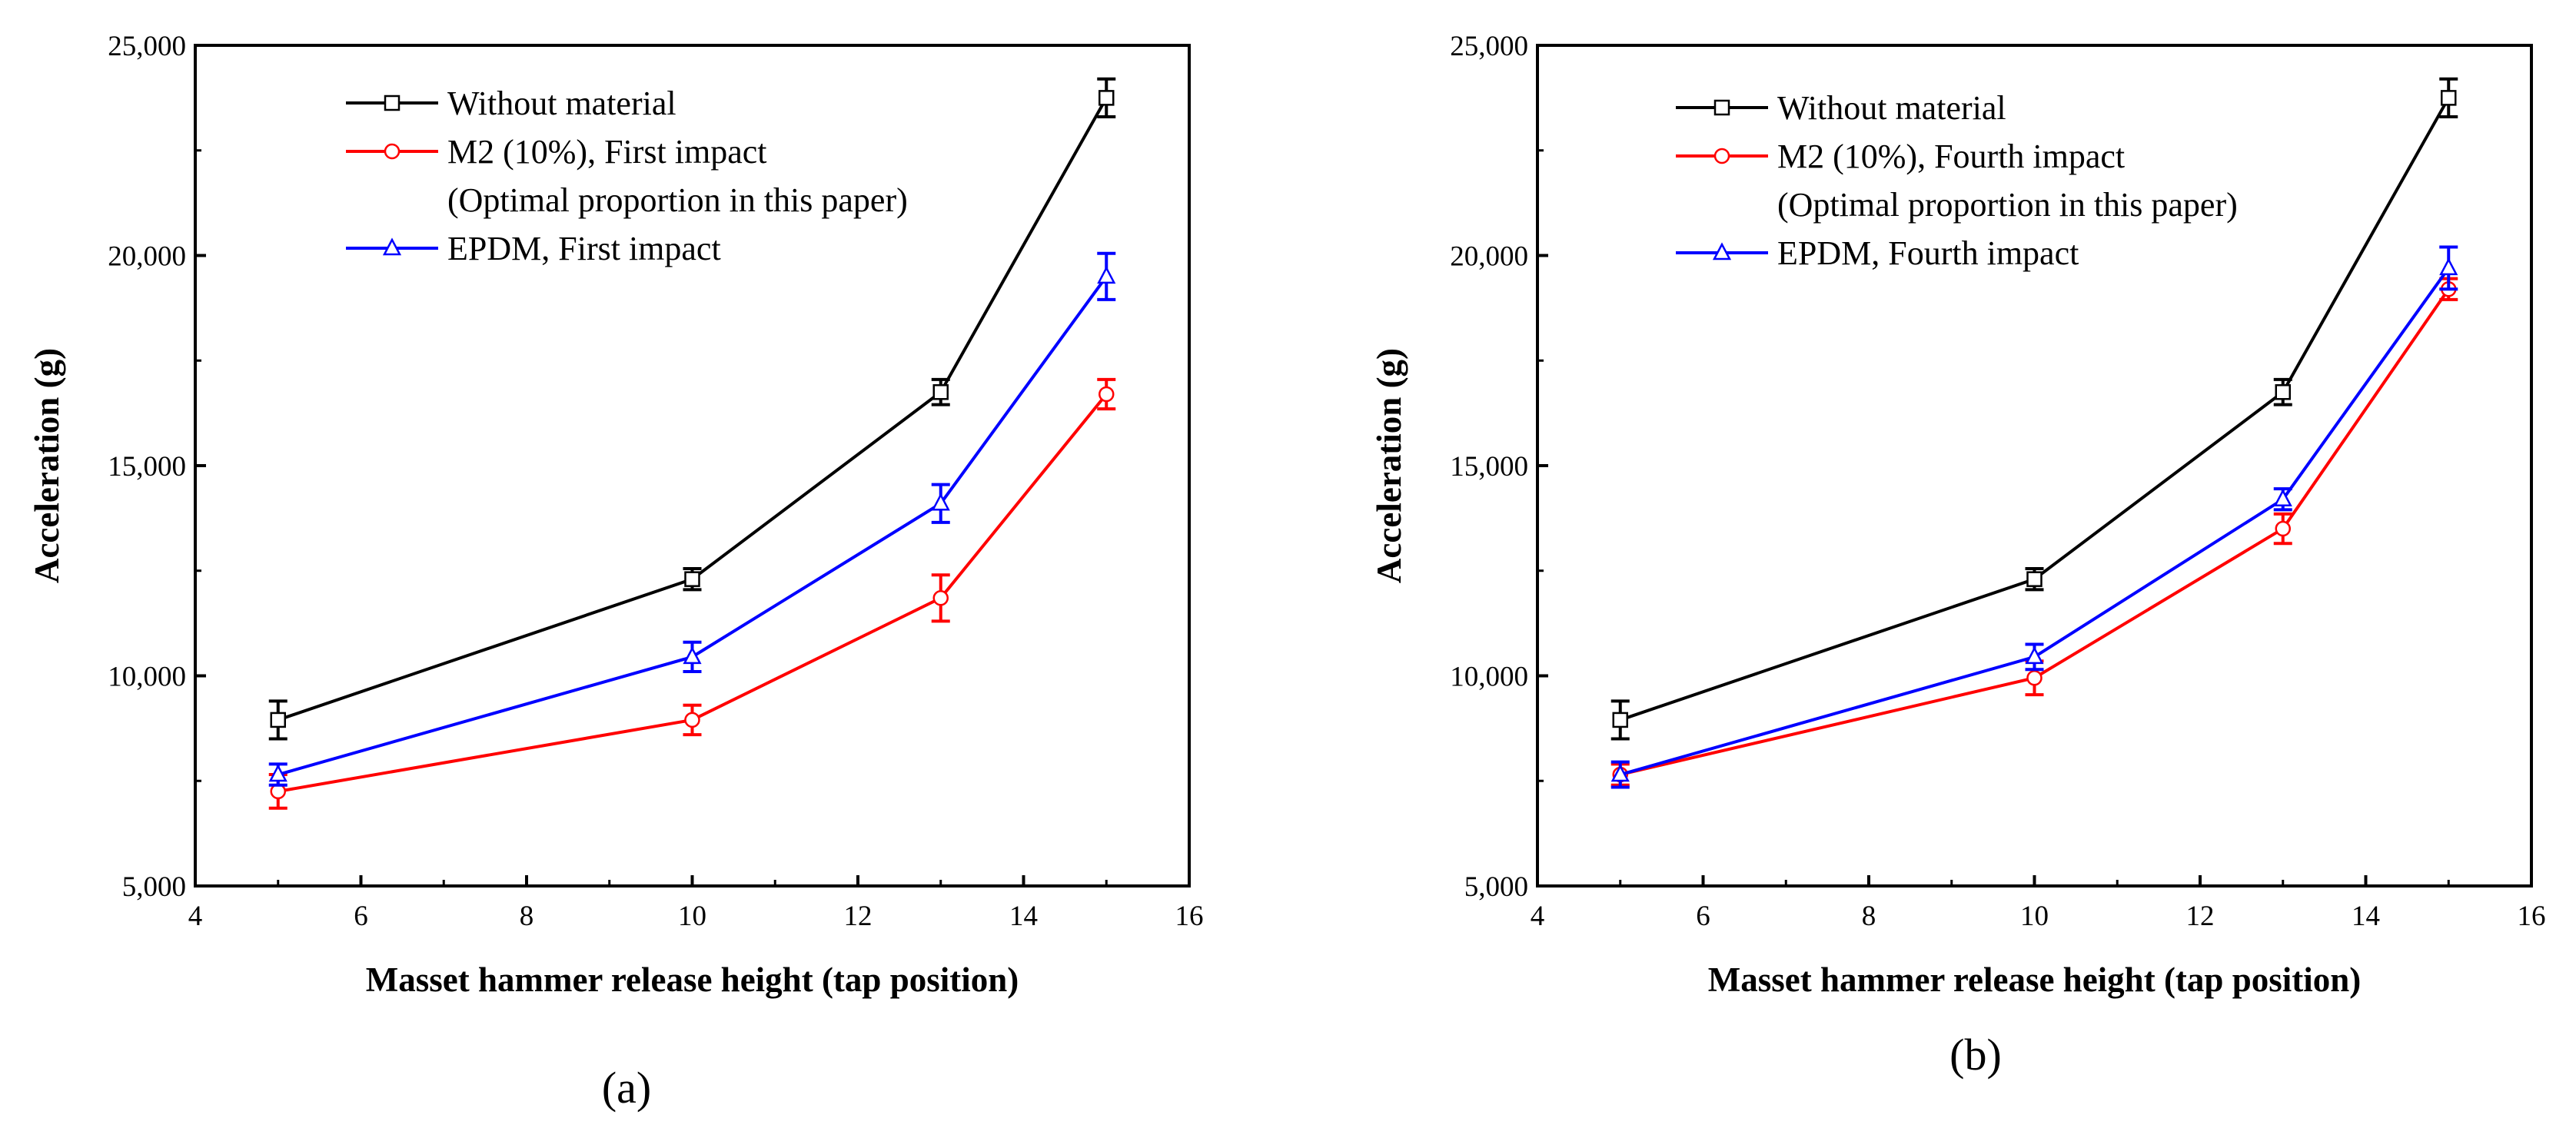 The image size is (2576, 1138). I want to click on legend-label: EPDM, First impact, so click(584, 248).